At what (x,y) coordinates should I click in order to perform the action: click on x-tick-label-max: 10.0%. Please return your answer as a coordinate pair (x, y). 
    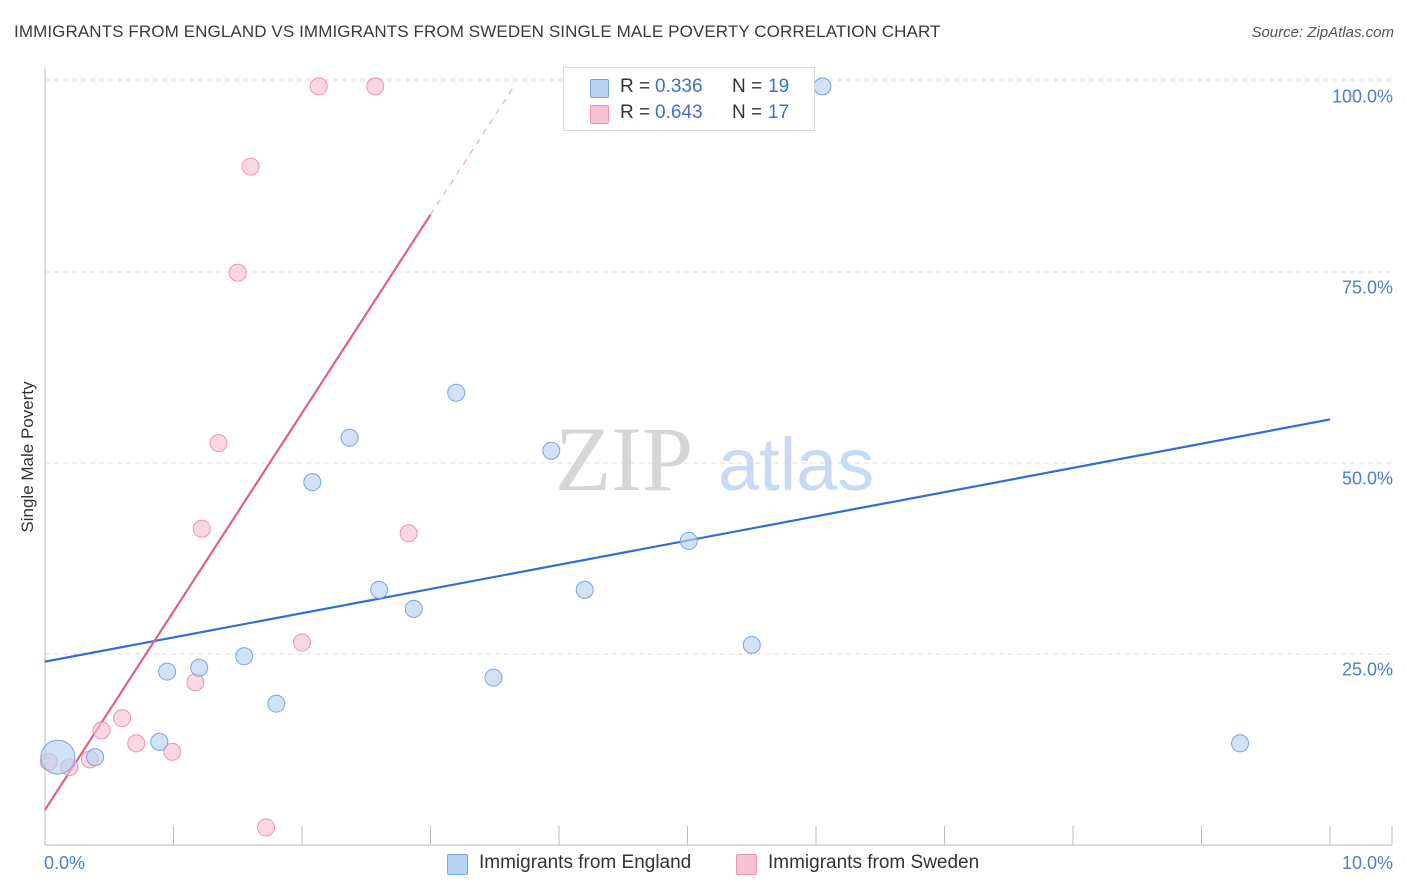
    Looking at the image, I should click on (1367, 863).